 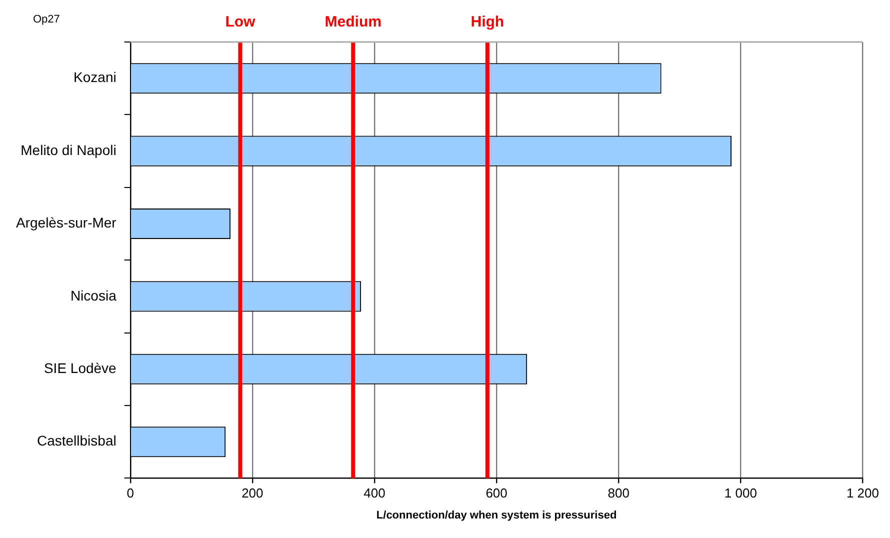 I want to click on x-tick-label: 200, so click(x=253, y=493).